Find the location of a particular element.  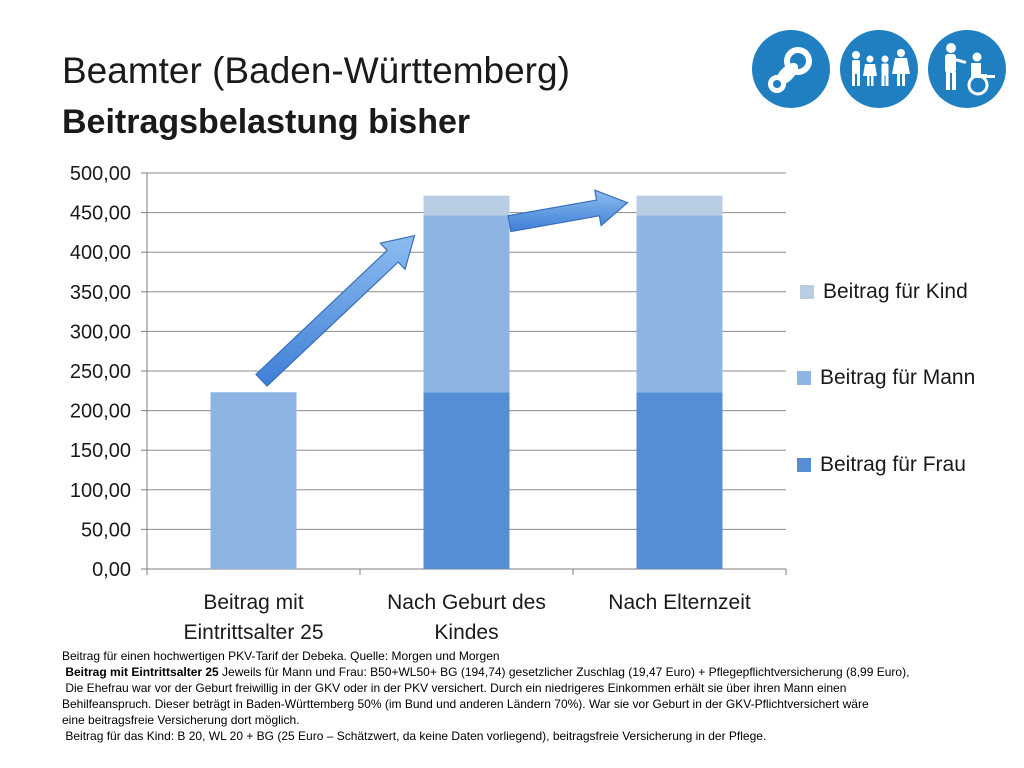

pacifier-icon is located at coordinates (791, 69).